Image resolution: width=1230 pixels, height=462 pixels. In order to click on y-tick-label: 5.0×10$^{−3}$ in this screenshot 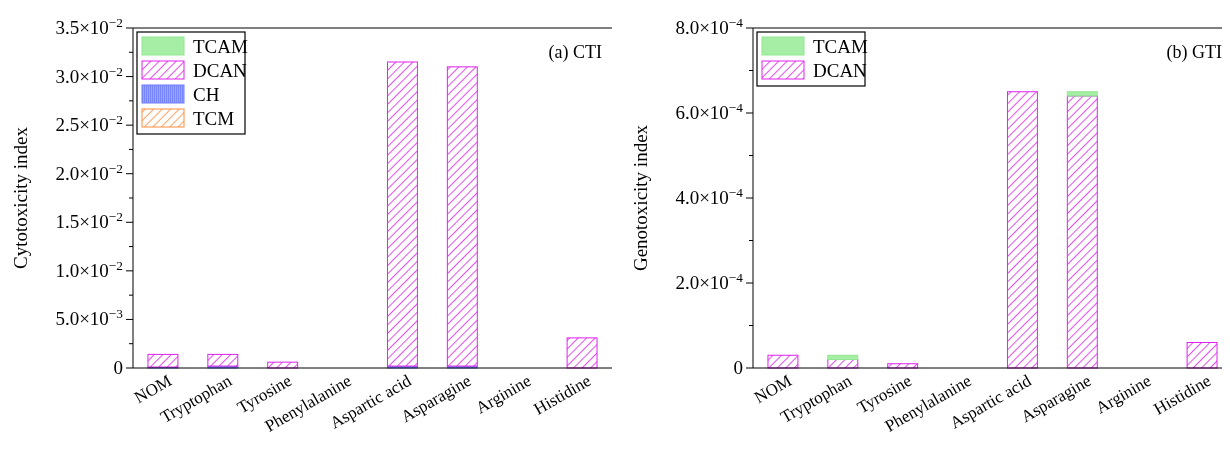, I will do `click(89, 317)`.